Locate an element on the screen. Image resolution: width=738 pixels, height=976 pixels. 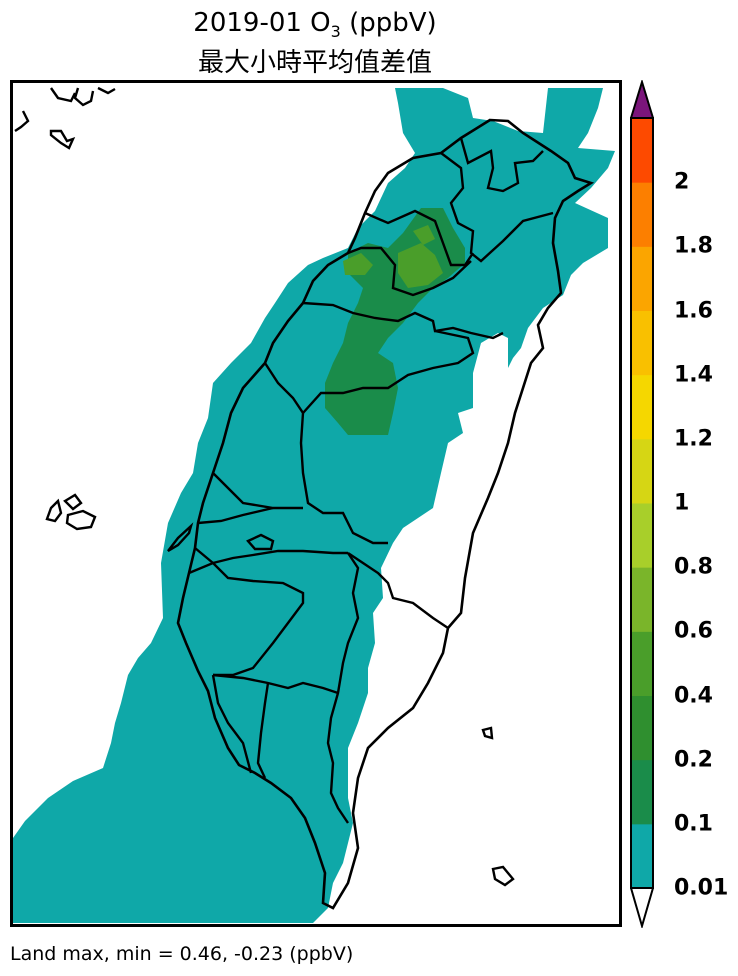
colorbar-tick-label: 1.8 is located at coordinates (693, 246).